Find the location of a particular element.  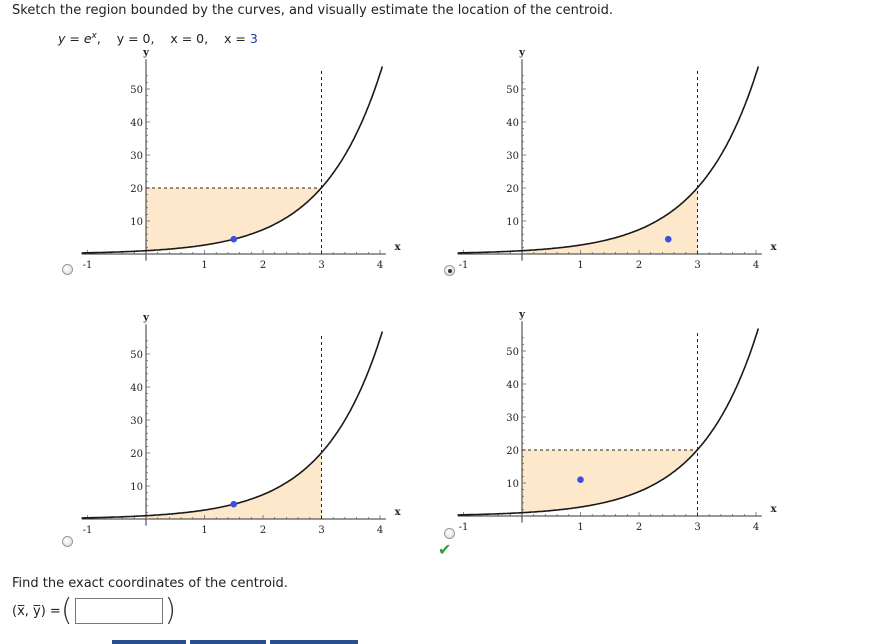

choice-radio-d is located at coordinates (449, 533).